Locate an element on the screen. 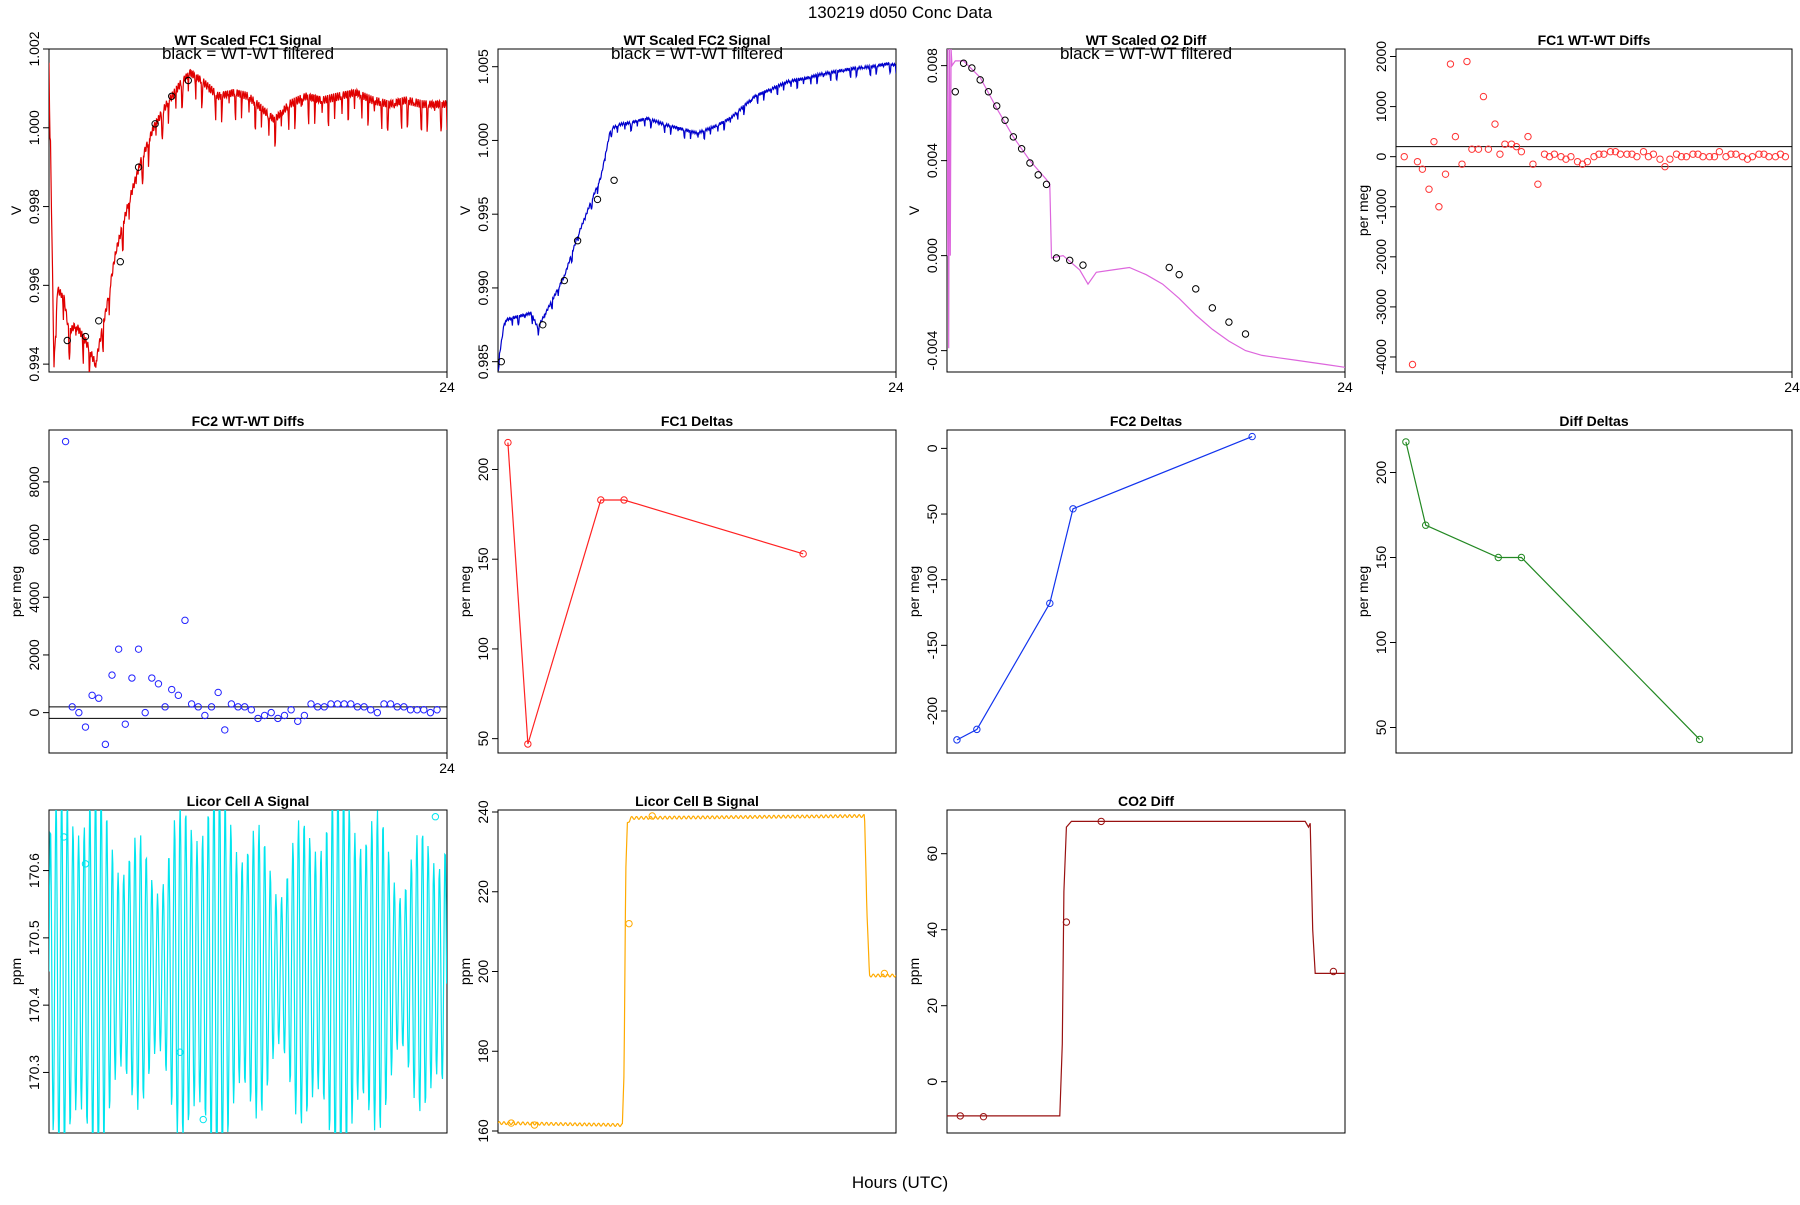 Image resolution: width=1800 pixels, height=1205 pixels. y-tick-label: -150 is located at coordinates (932, 645).